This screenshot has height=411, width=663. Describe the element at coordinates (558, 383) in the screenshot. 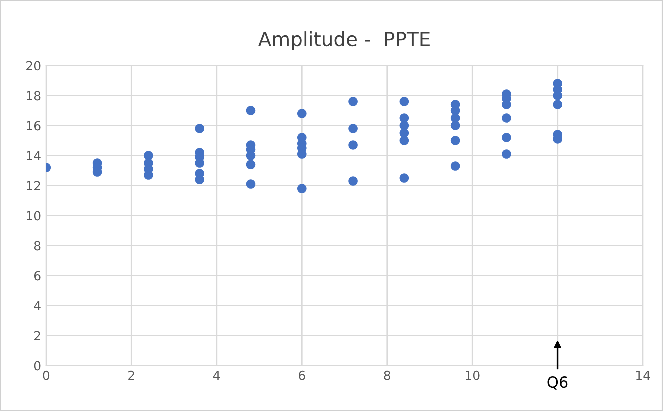

I see `text: Q6` at that location.